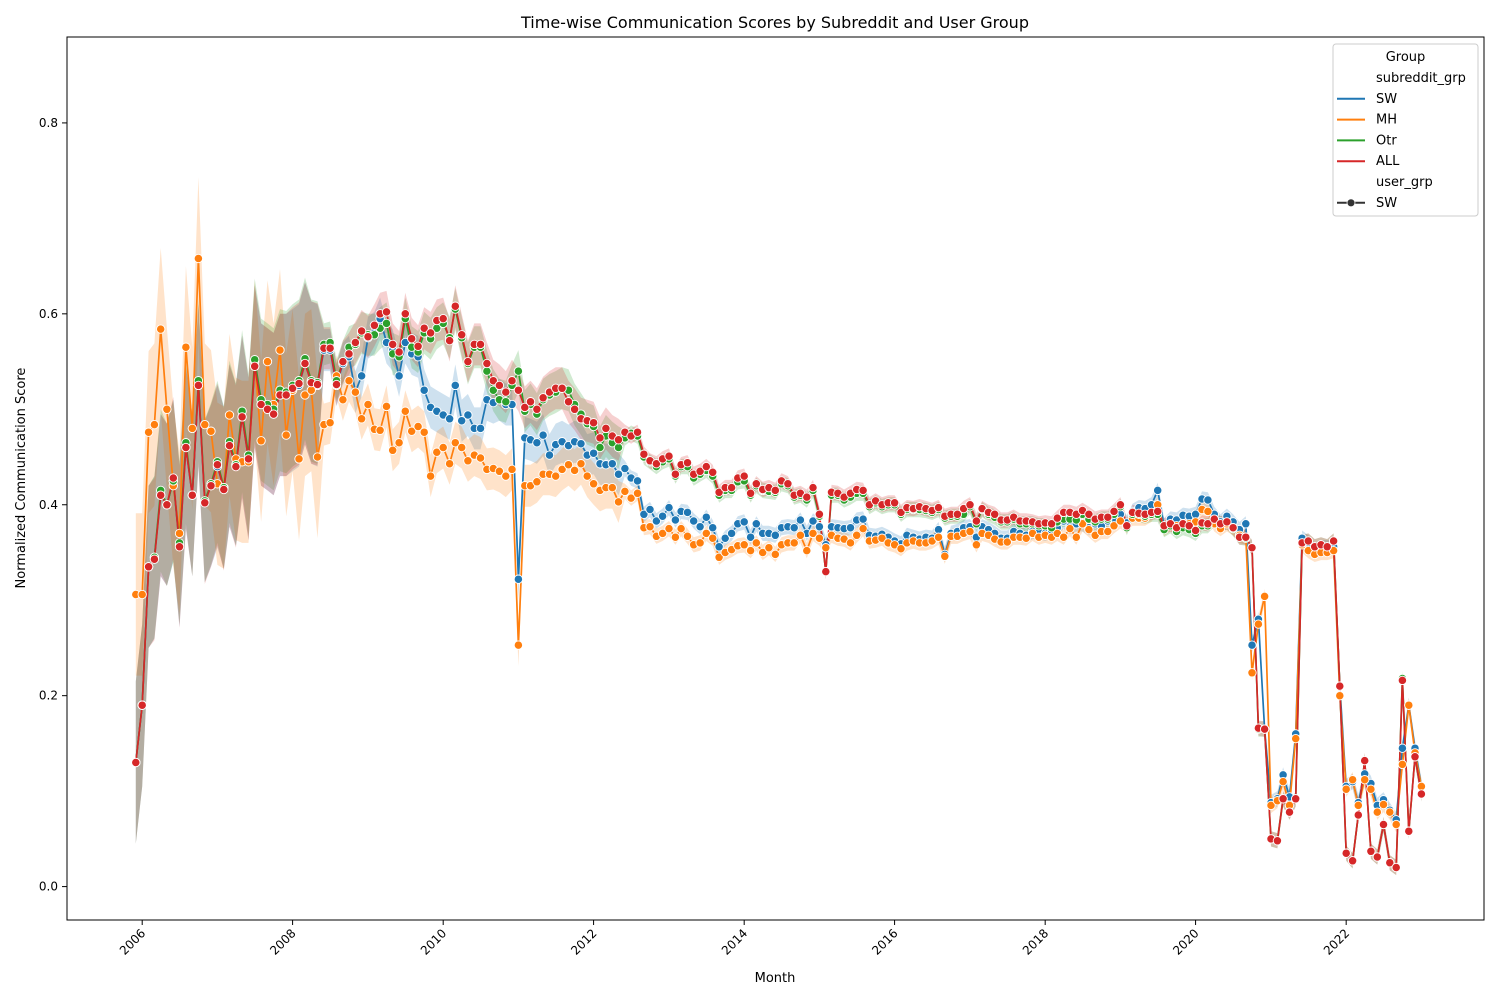 The height and width of the screenshot is (1000, 1500). What do you see at coordinates (48, 505) in the screenshot?
I see `y-tick-label: 0.4` at bounding box center [48, 505].